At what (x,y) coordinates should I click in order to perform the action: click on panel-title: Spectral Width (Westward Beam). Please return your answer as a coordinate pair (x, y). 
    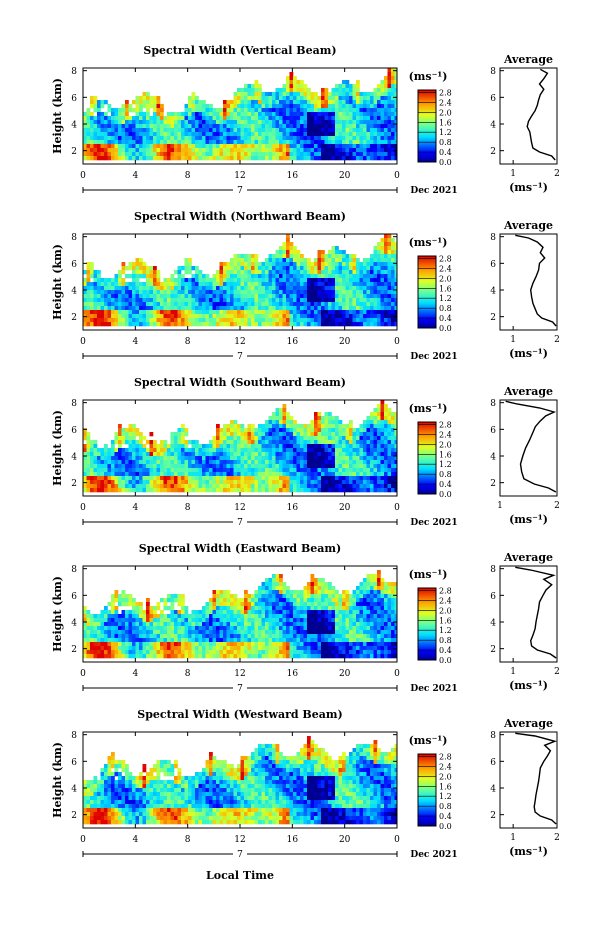
    Looking at the image, I should click on (239, 714).